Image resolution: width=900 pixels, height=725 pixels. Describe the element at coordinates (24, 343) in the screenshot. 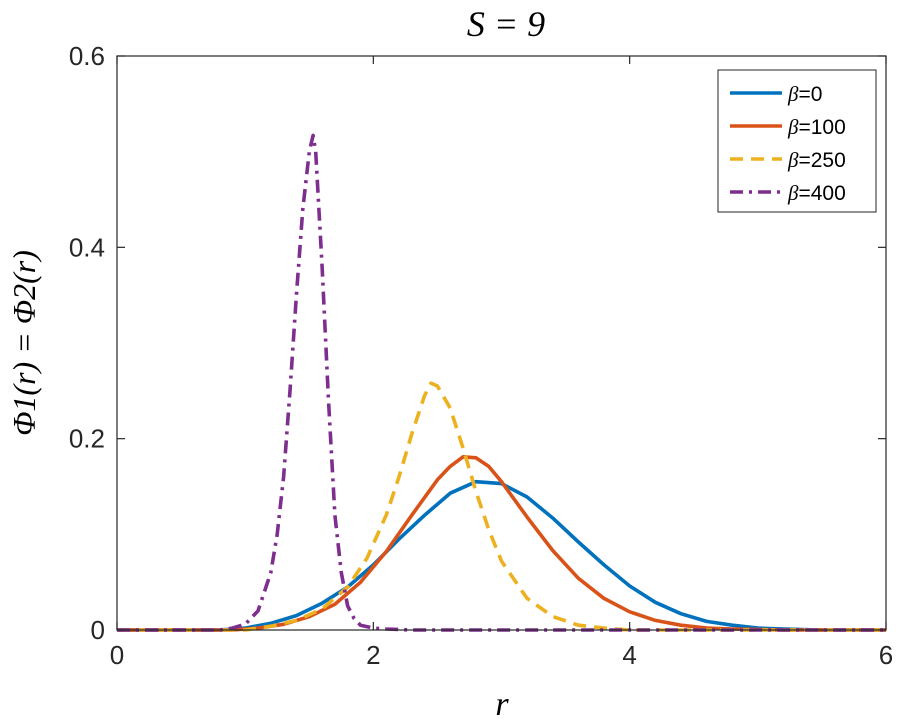

I see `y-axis-label: Φ1(r) = Φ2(r)` at that location.